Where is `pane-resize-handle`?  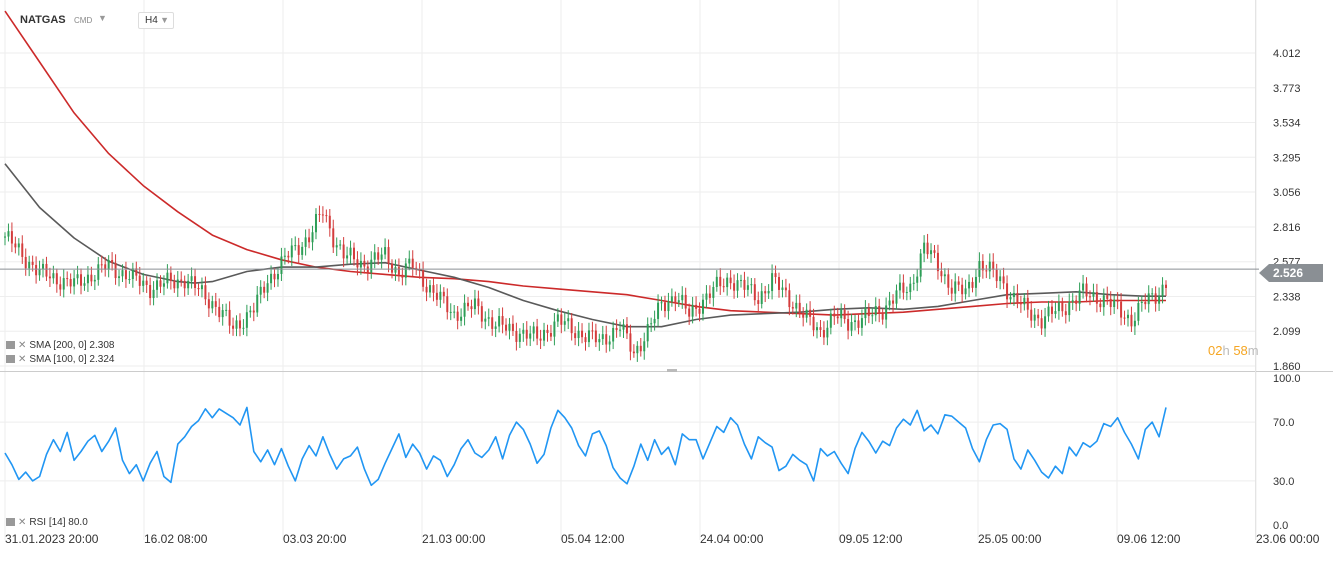 pane-resize-handle is located at coordinates (672, 370).